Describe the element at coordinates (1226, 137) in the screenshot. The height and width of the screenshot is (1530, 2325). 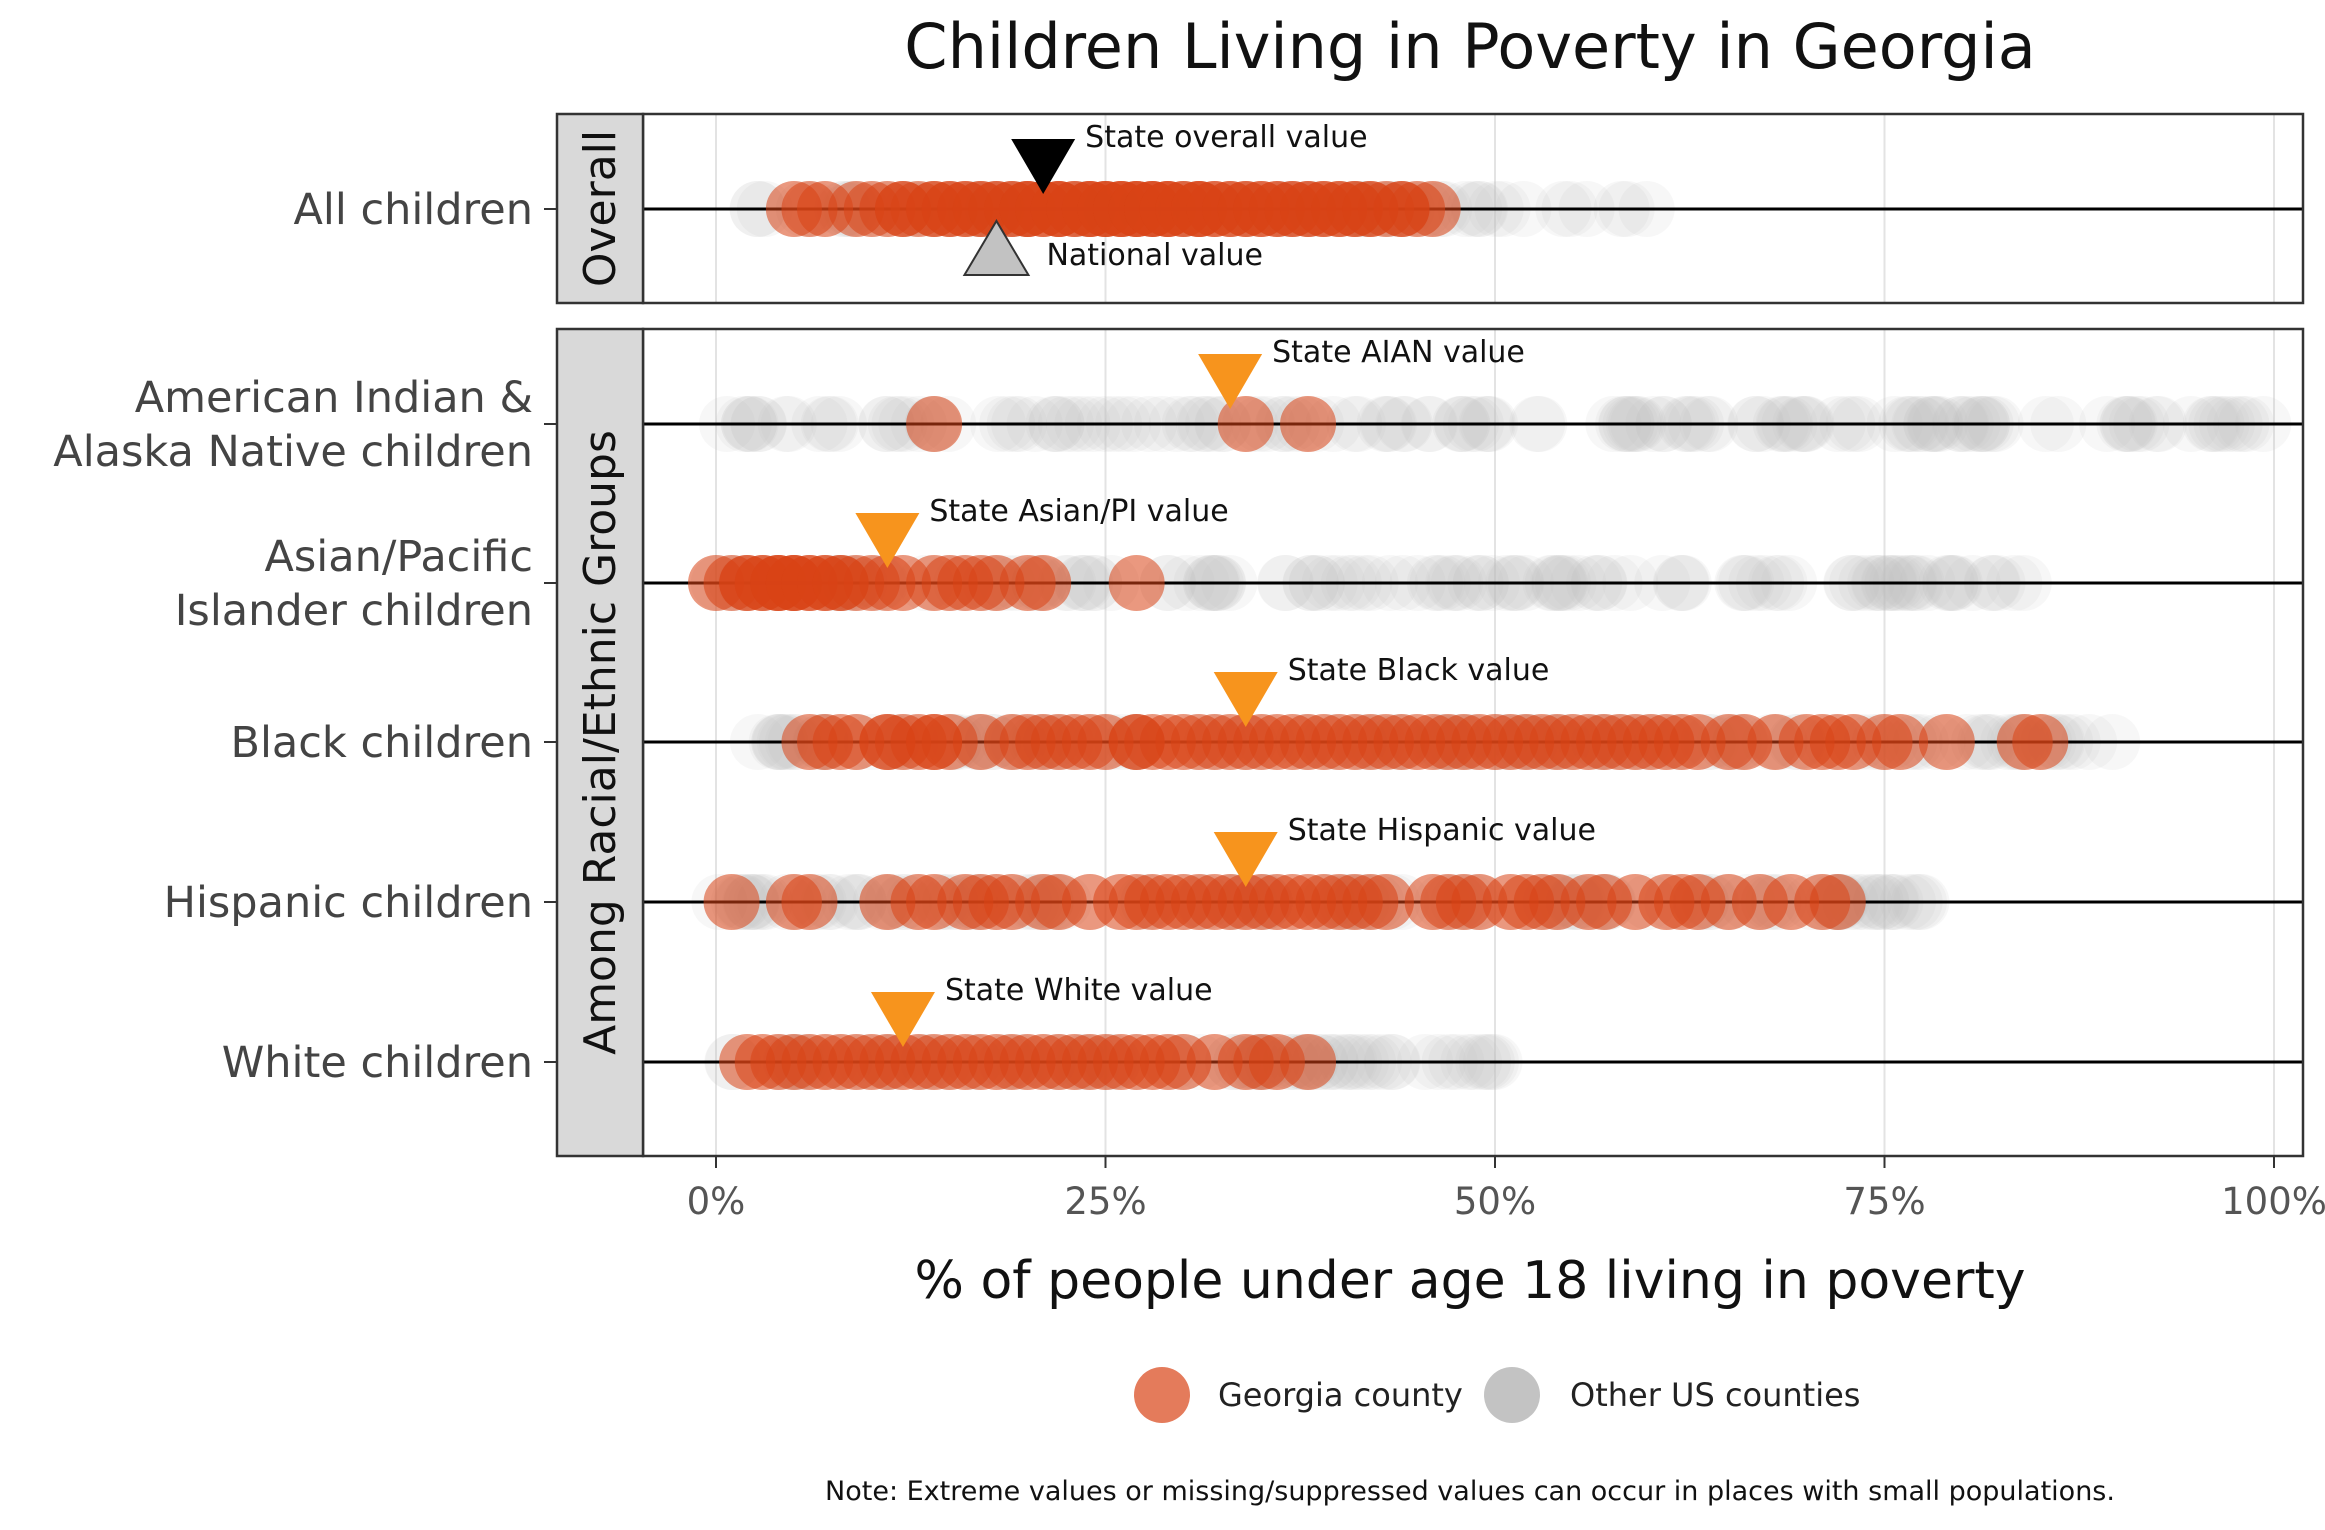
I see `marker-label: State overall value` at that location.